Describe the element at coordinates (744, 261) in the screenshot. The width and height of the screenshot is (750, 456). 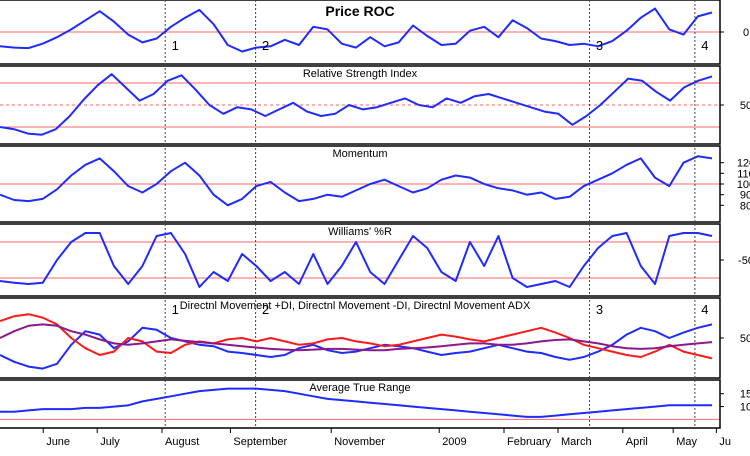
I see `y-tick-label: -50` at that location.